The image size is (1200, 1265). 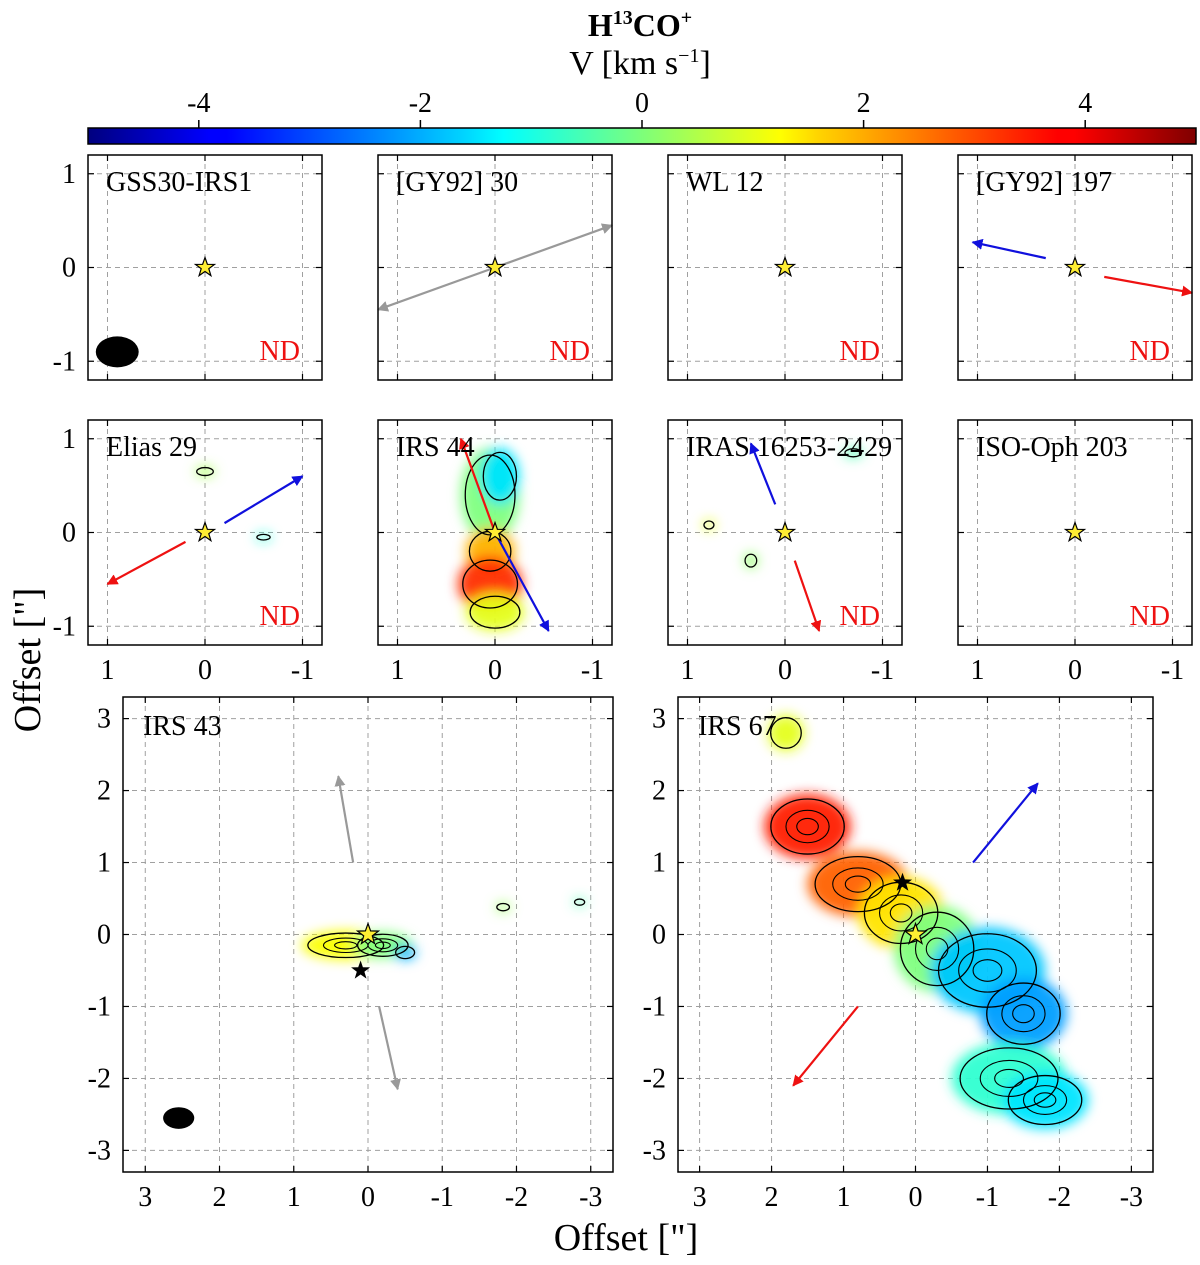 What do you see at coordinates (659, 935) in the screenshot?
I see `y-tick-label: 0` at bounding box center [659, 935].